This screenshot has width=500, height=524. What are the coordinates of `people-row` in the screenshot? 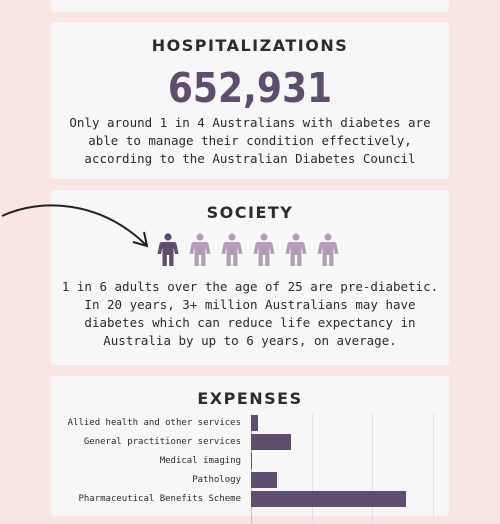 It's located at (248, 250).